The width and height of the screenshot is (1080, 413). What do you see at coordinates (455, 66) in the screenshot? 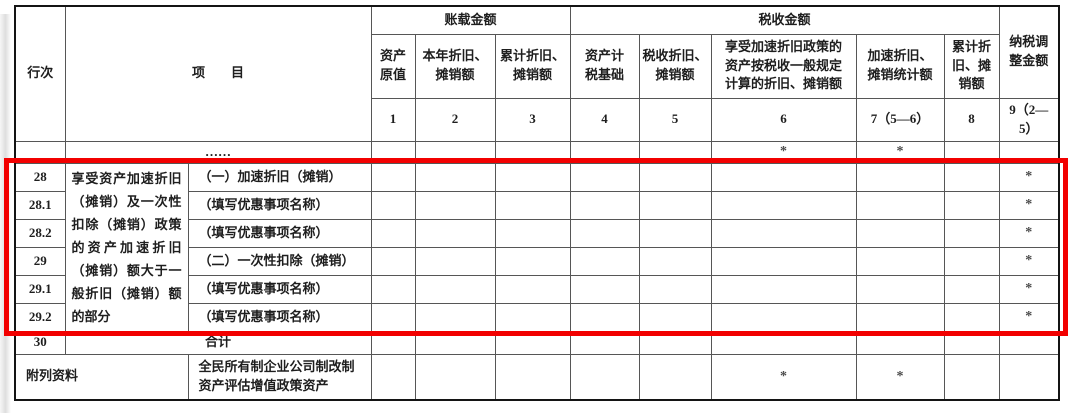
I see `col-header-current-year-depreciation: 本年折旧、 摊销额` at bounding box center [455, 66].